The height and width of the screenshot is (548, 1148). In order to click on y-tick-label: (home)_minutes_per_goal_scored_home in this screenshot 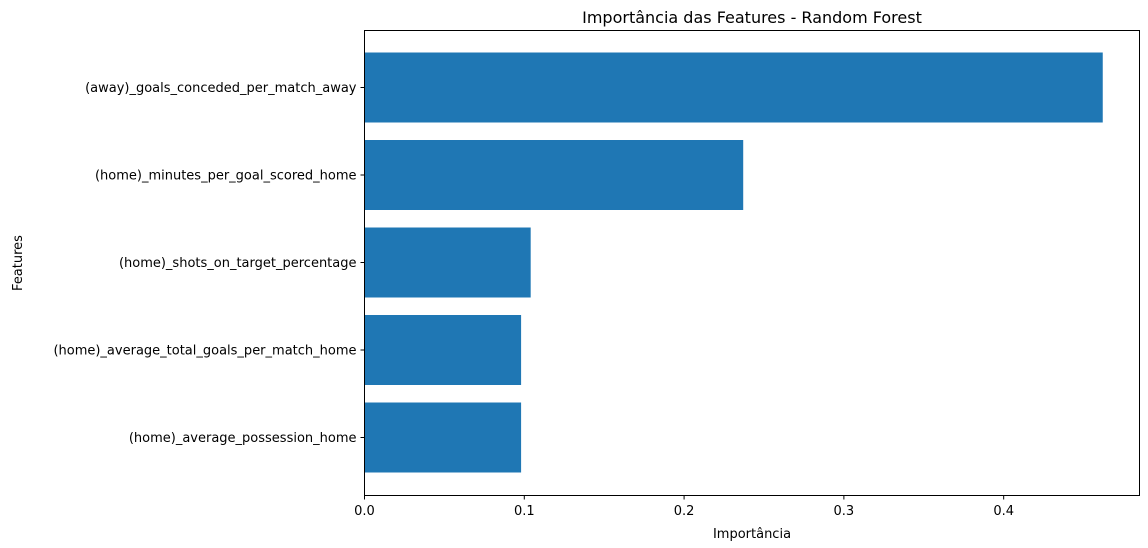, I will do `click(226, 176)`.